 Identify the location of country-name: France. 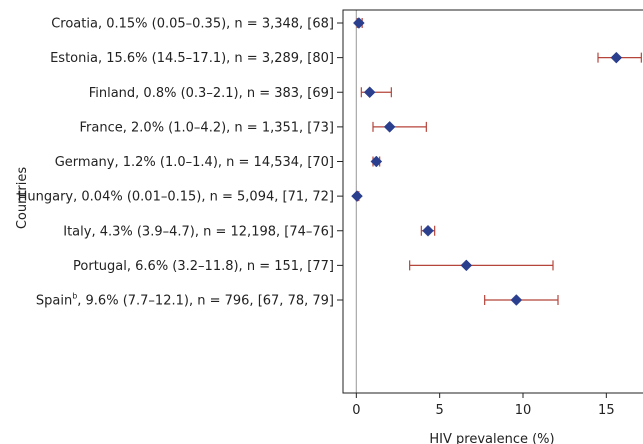
(101, 127).